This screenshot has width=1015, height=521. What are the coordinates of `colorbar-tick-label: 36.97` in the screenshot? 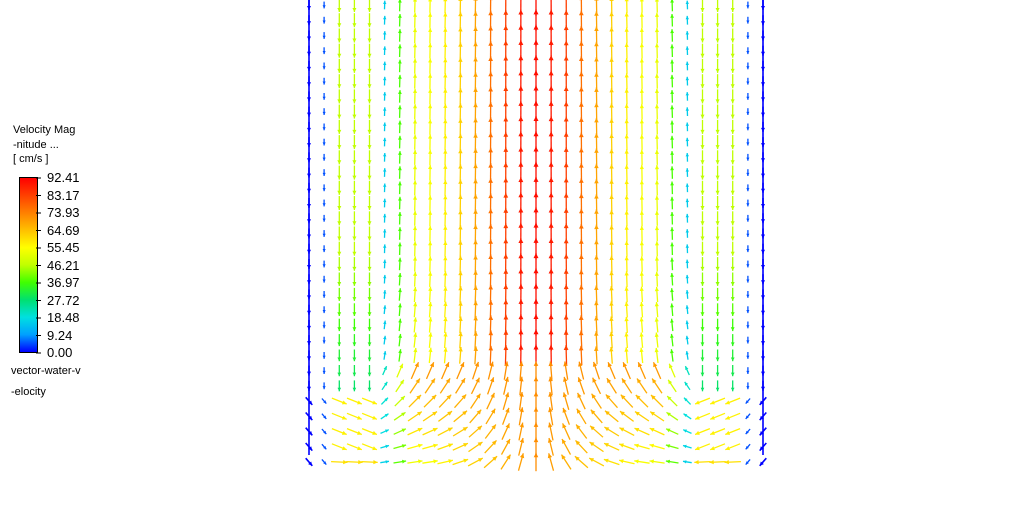 It's located at (63, 282).